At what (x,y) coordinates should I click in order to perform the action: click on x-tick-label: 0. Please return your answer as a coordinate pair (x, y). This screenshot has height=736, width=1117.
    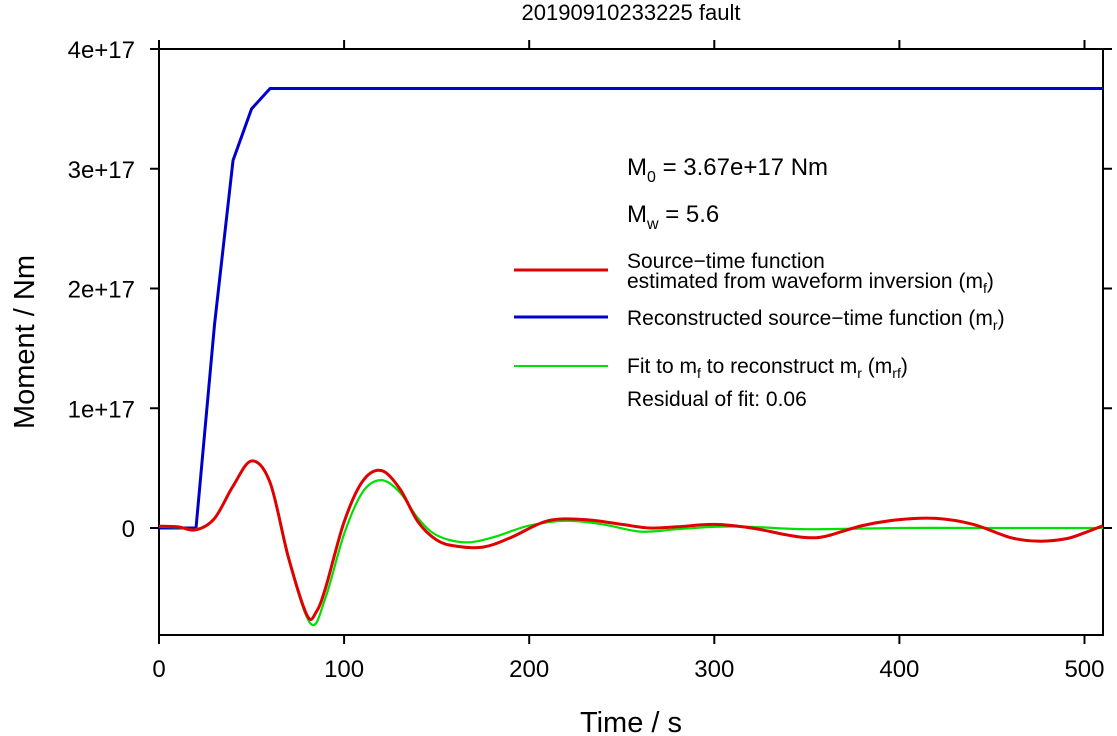
    Looking at the image, I should click on (158, 669).